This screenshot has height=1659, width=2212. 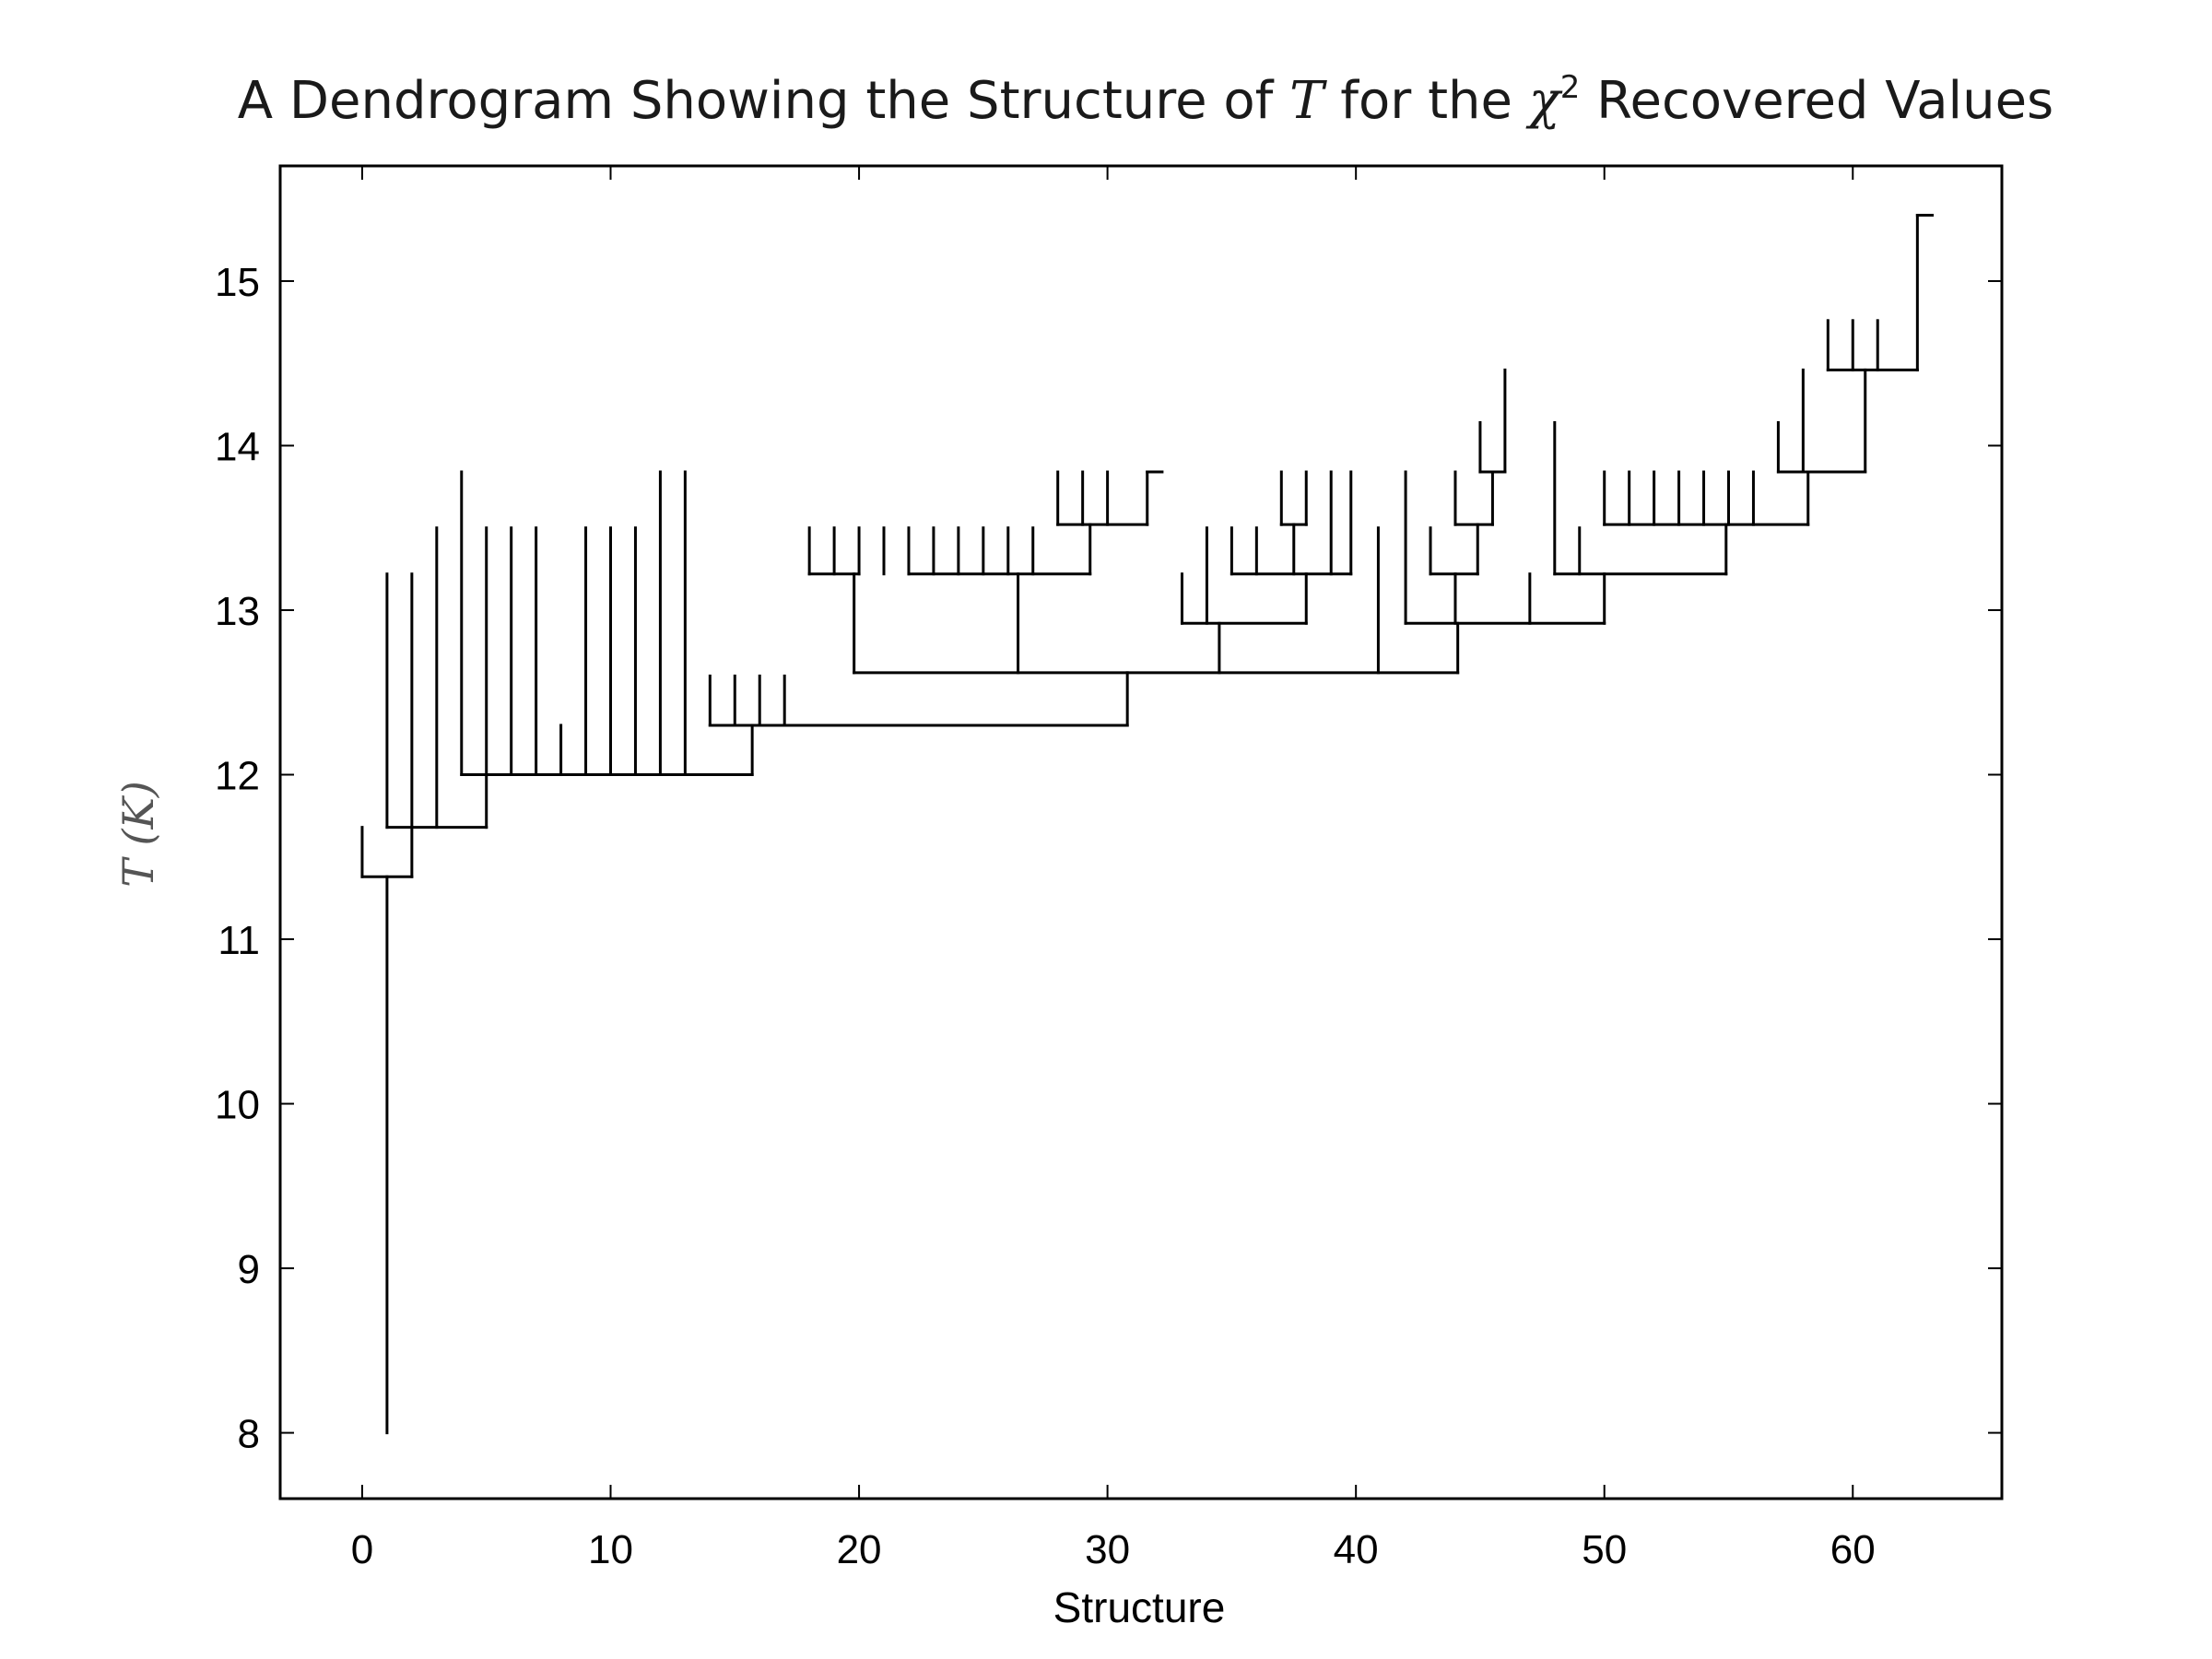 What do you see at coordinates (1139, 1607) in the screenshot?
I see `x-axis-label: Structure` at bounding box center [1139, 1607].